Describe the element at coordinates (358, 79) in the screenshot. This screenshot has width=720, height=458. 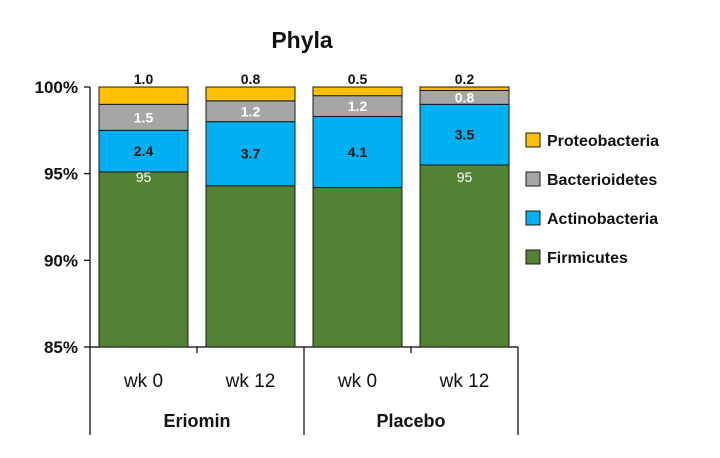
I see `data-label: 0.5` at that location.